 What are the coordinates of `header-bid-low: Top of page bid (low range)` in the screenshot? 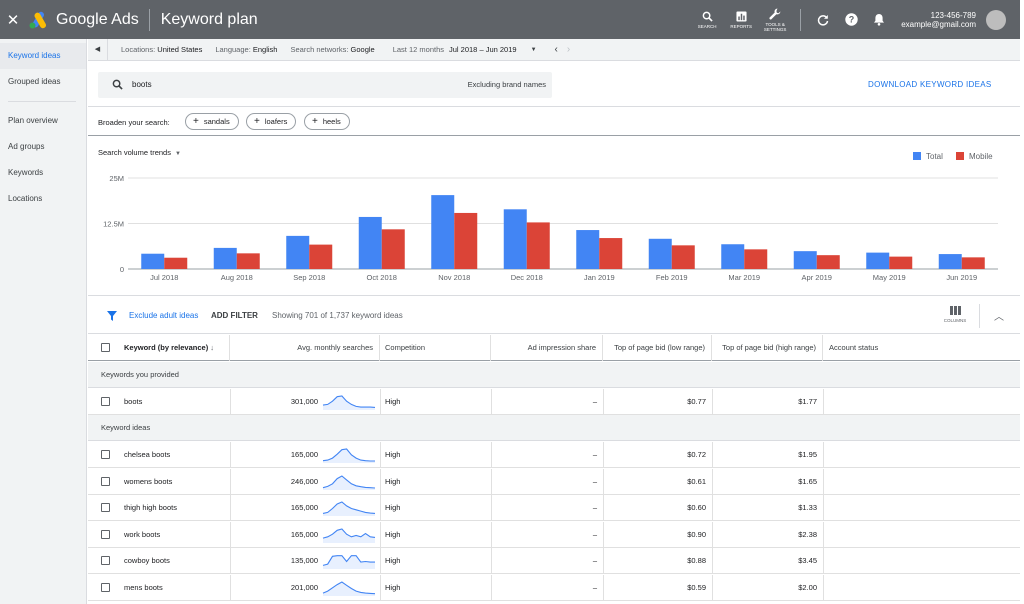 It's located at (657, 348).